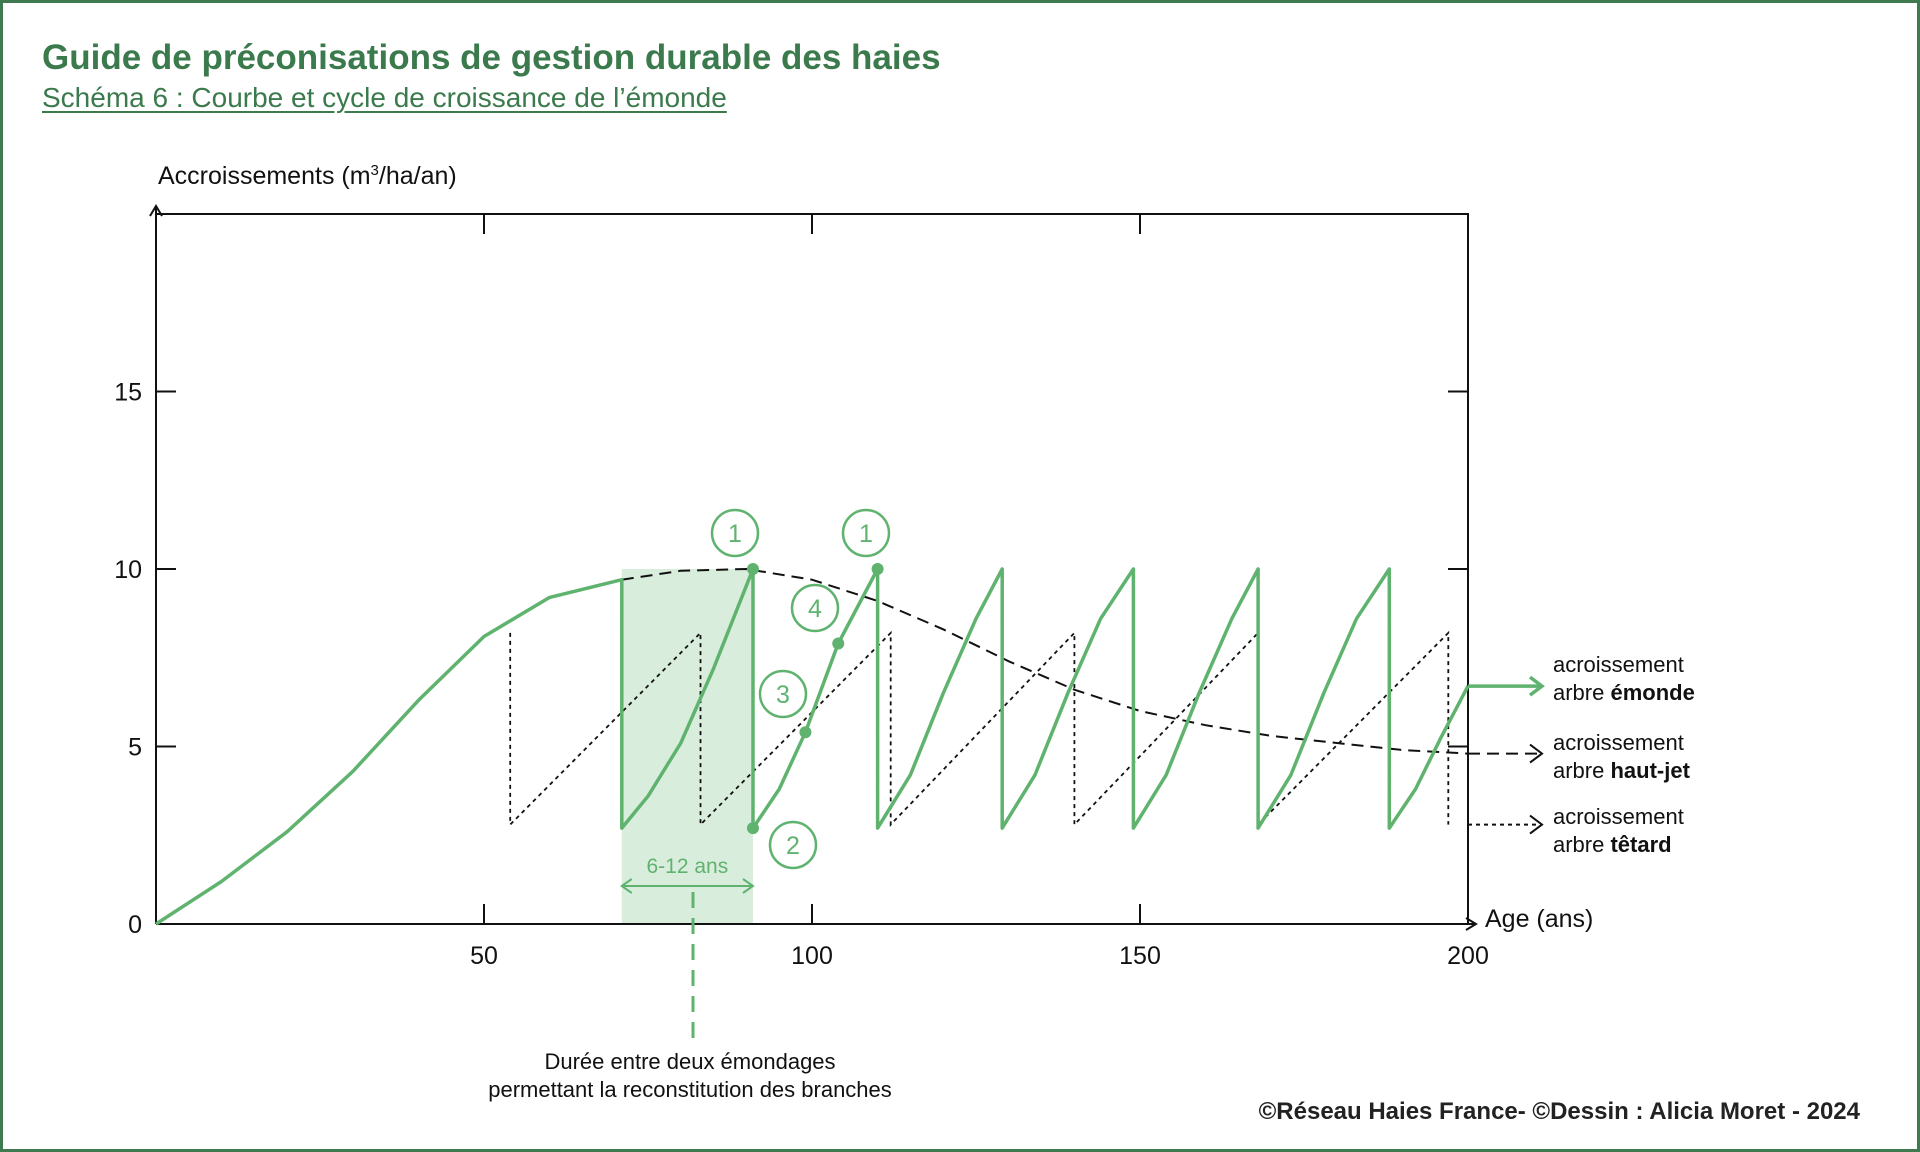 This screenshot has width=1920, height=1152. I want to click on annotation-line-1: Durée entre deux émondages, so click(689, 1061).